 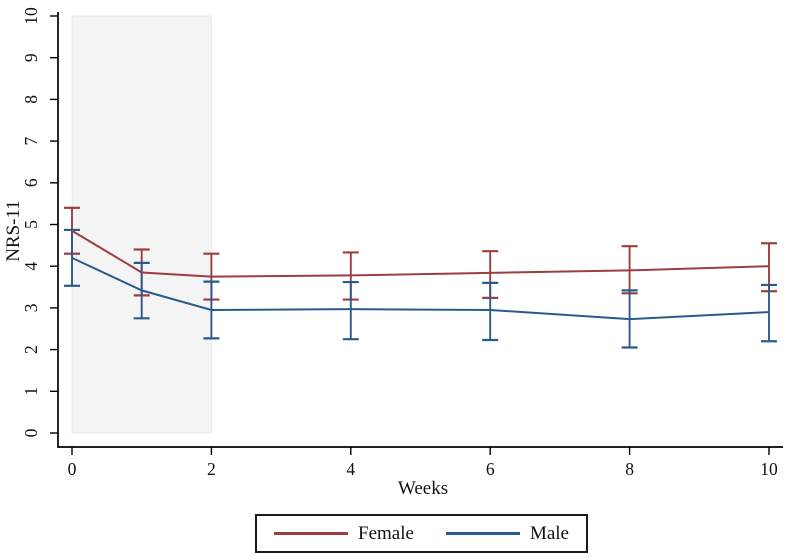 What do you see at coordinates (386, 533) in the screenshot?
I see `legend-label-female: Female` at bounding box center [386, 533].